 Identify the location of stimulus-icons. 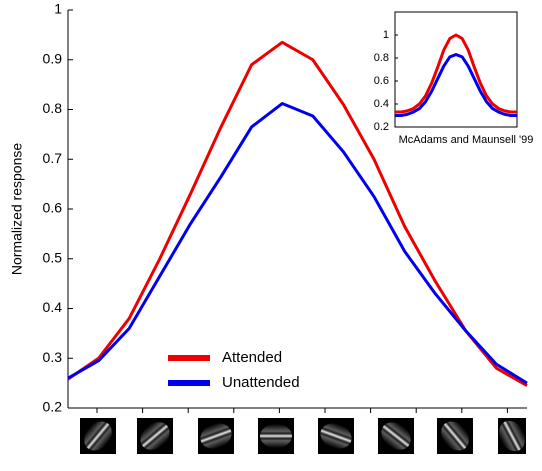
(303, 436).